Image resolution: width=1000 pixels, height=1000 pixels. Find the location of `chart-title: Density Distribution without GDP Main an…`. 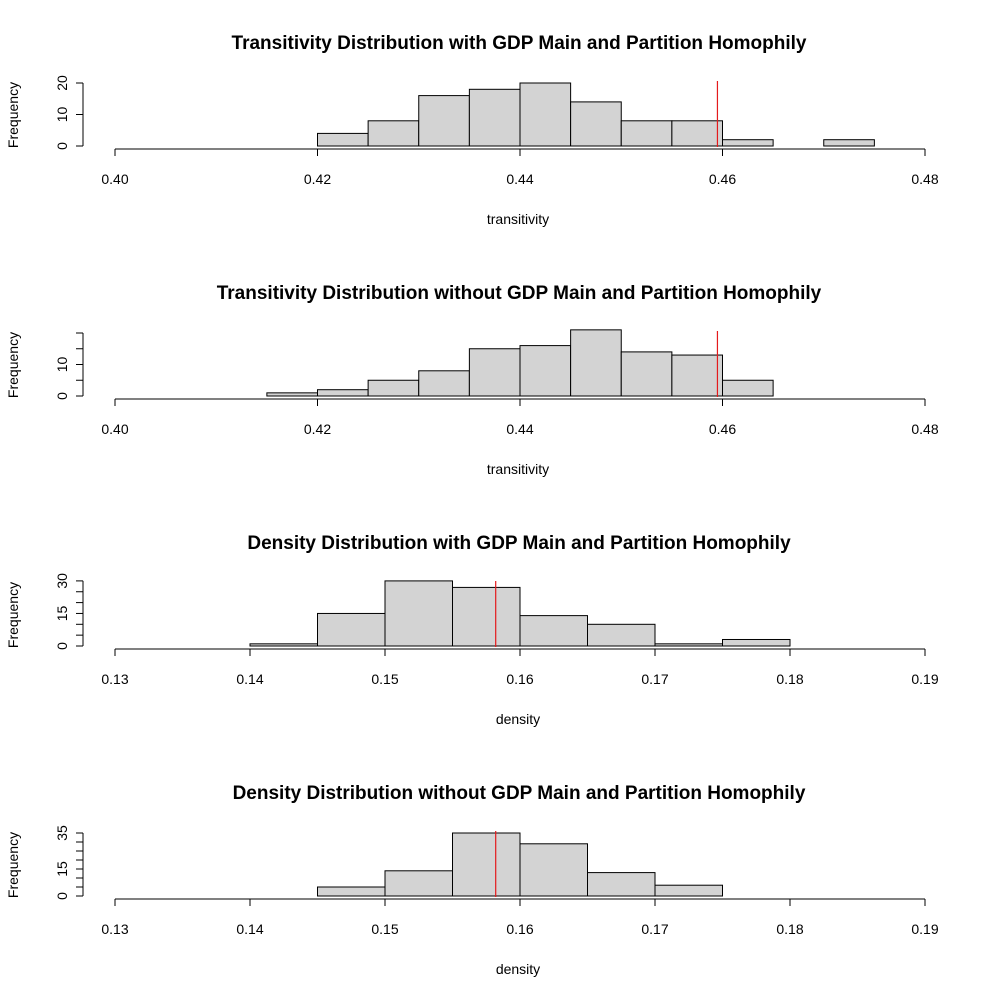

chart-title: Density Distribution without GDP Main an… is located at coordinates (519, 793).